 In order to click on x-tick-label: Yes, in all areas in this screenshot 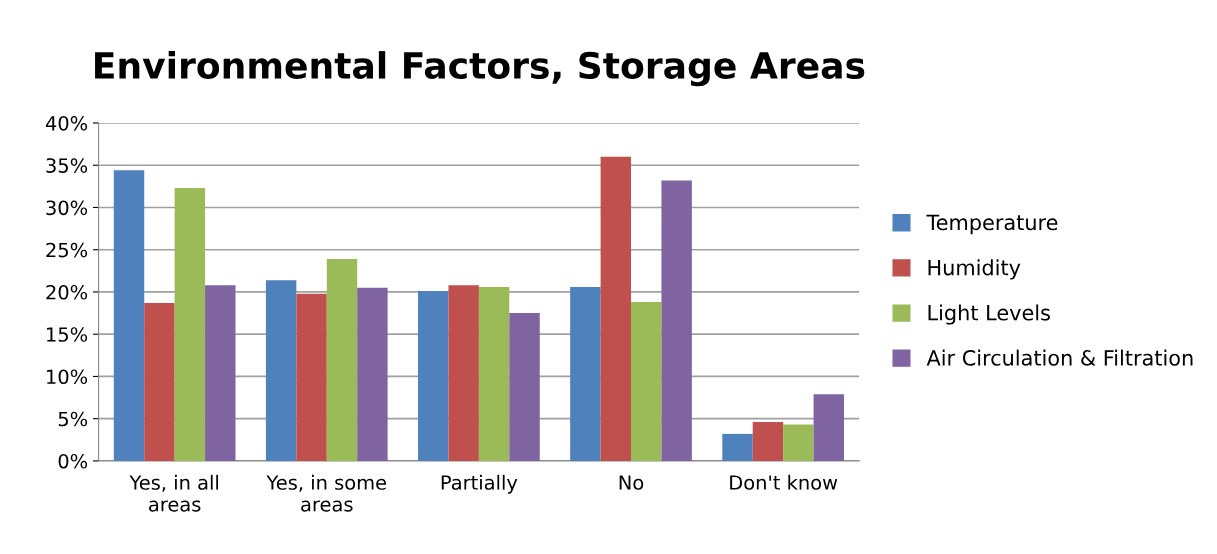, I will do `click(174, 493)`.